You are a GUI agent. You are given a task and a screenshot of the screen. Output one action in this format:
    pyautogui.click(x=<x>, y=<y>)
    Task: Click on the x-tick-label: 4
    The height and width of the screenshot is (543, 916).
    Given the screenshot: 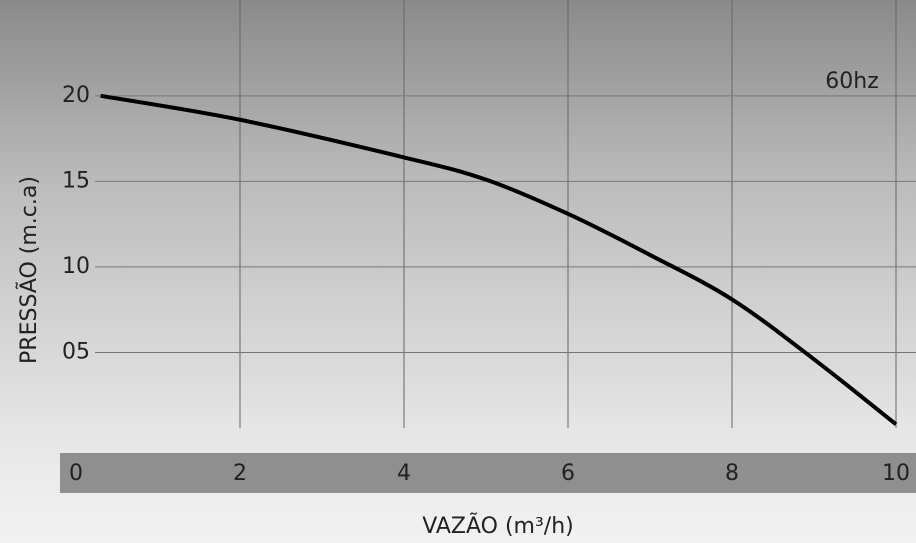 What is the action you would take?
    pyautogui.click(x=404, y=473)
    